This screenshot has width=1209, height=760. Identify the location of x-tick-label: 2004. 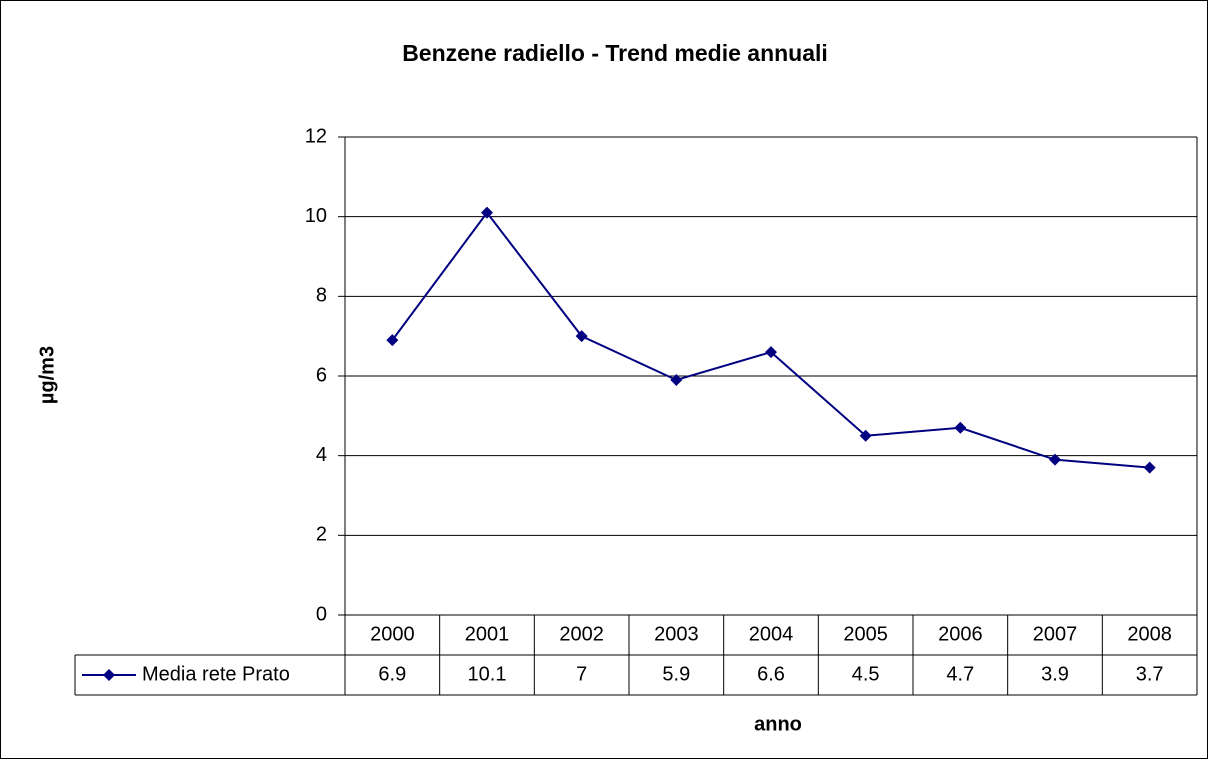
(771, 634).